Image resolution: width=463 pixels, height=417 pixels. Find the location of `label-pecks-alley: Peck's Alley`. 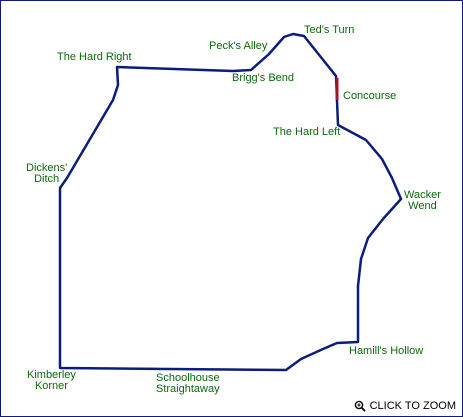

label-pecks-alley: Peck's Alley is located at coordinates (238, 46).